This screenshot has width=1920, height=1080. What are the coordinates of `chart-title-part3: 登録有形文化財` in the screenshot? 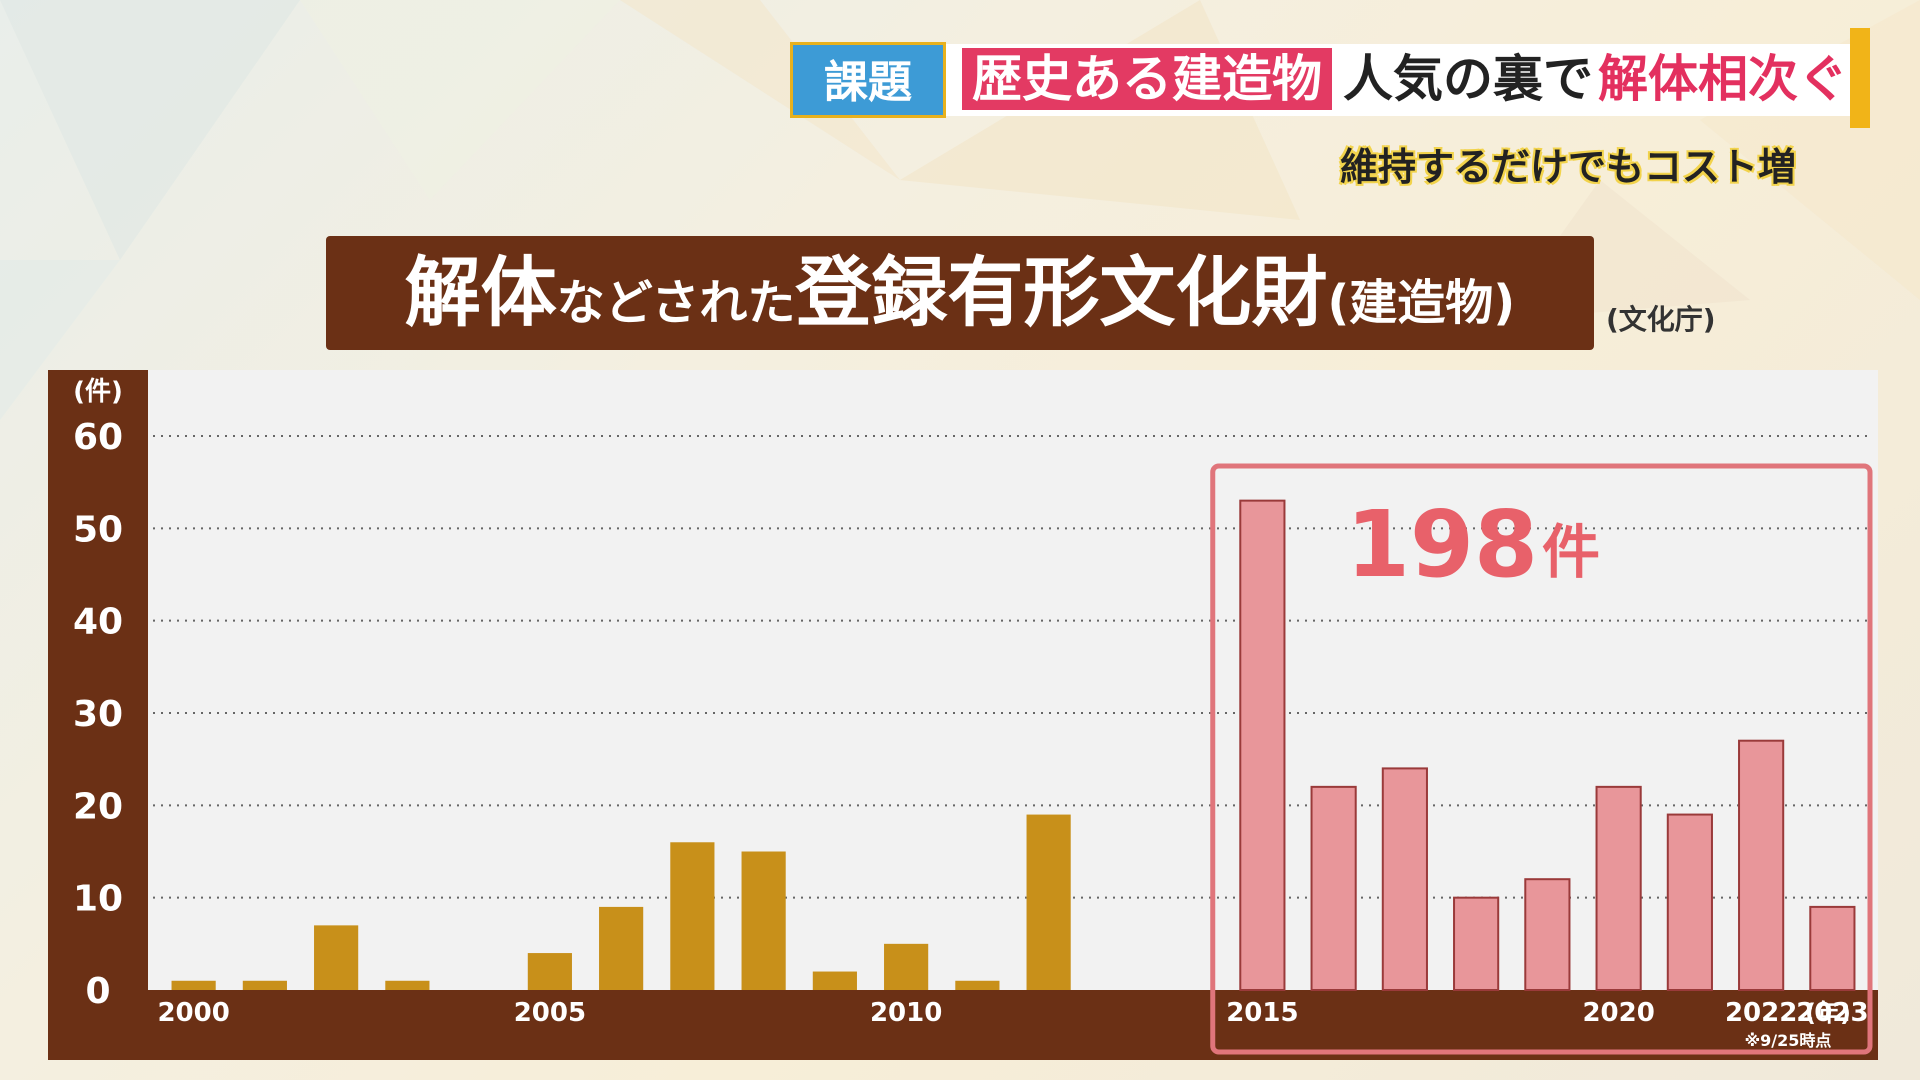 It's located at (1061, 292).